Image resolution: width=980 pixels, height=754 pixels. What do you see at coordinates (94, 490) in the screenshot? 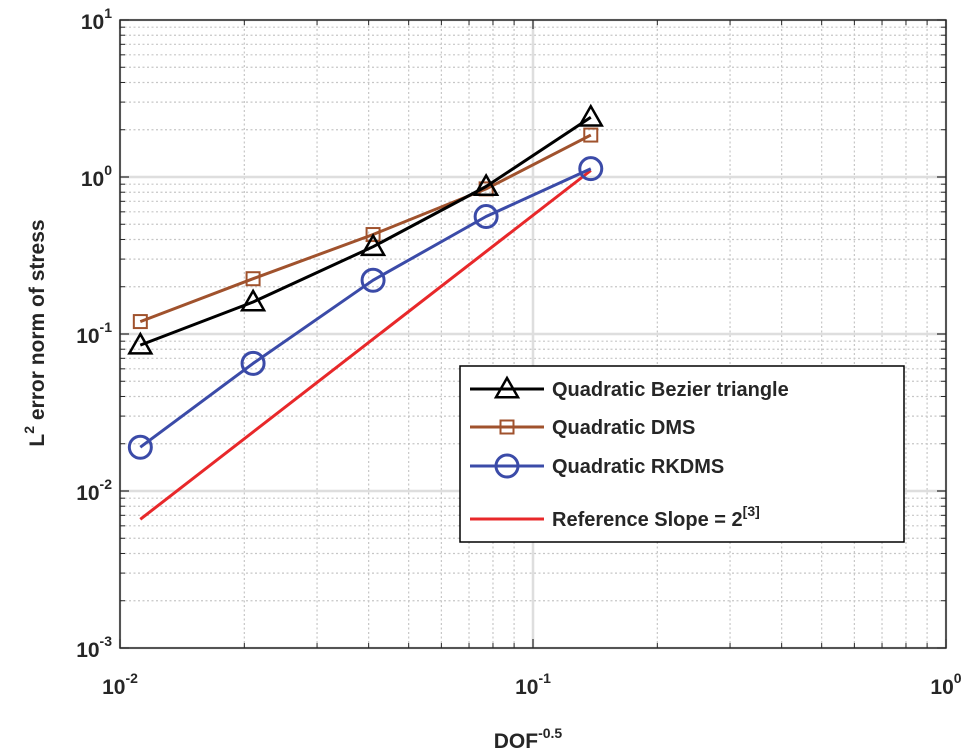
I see `y-tick-label: 10⁻²` at bounding box center [94, 490].